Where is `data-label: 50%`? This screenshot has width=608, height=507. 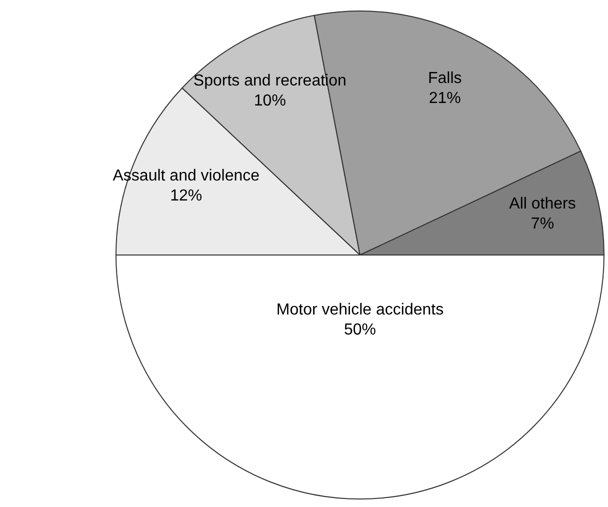 data-label: 50% is located at coordinates (360, 330).